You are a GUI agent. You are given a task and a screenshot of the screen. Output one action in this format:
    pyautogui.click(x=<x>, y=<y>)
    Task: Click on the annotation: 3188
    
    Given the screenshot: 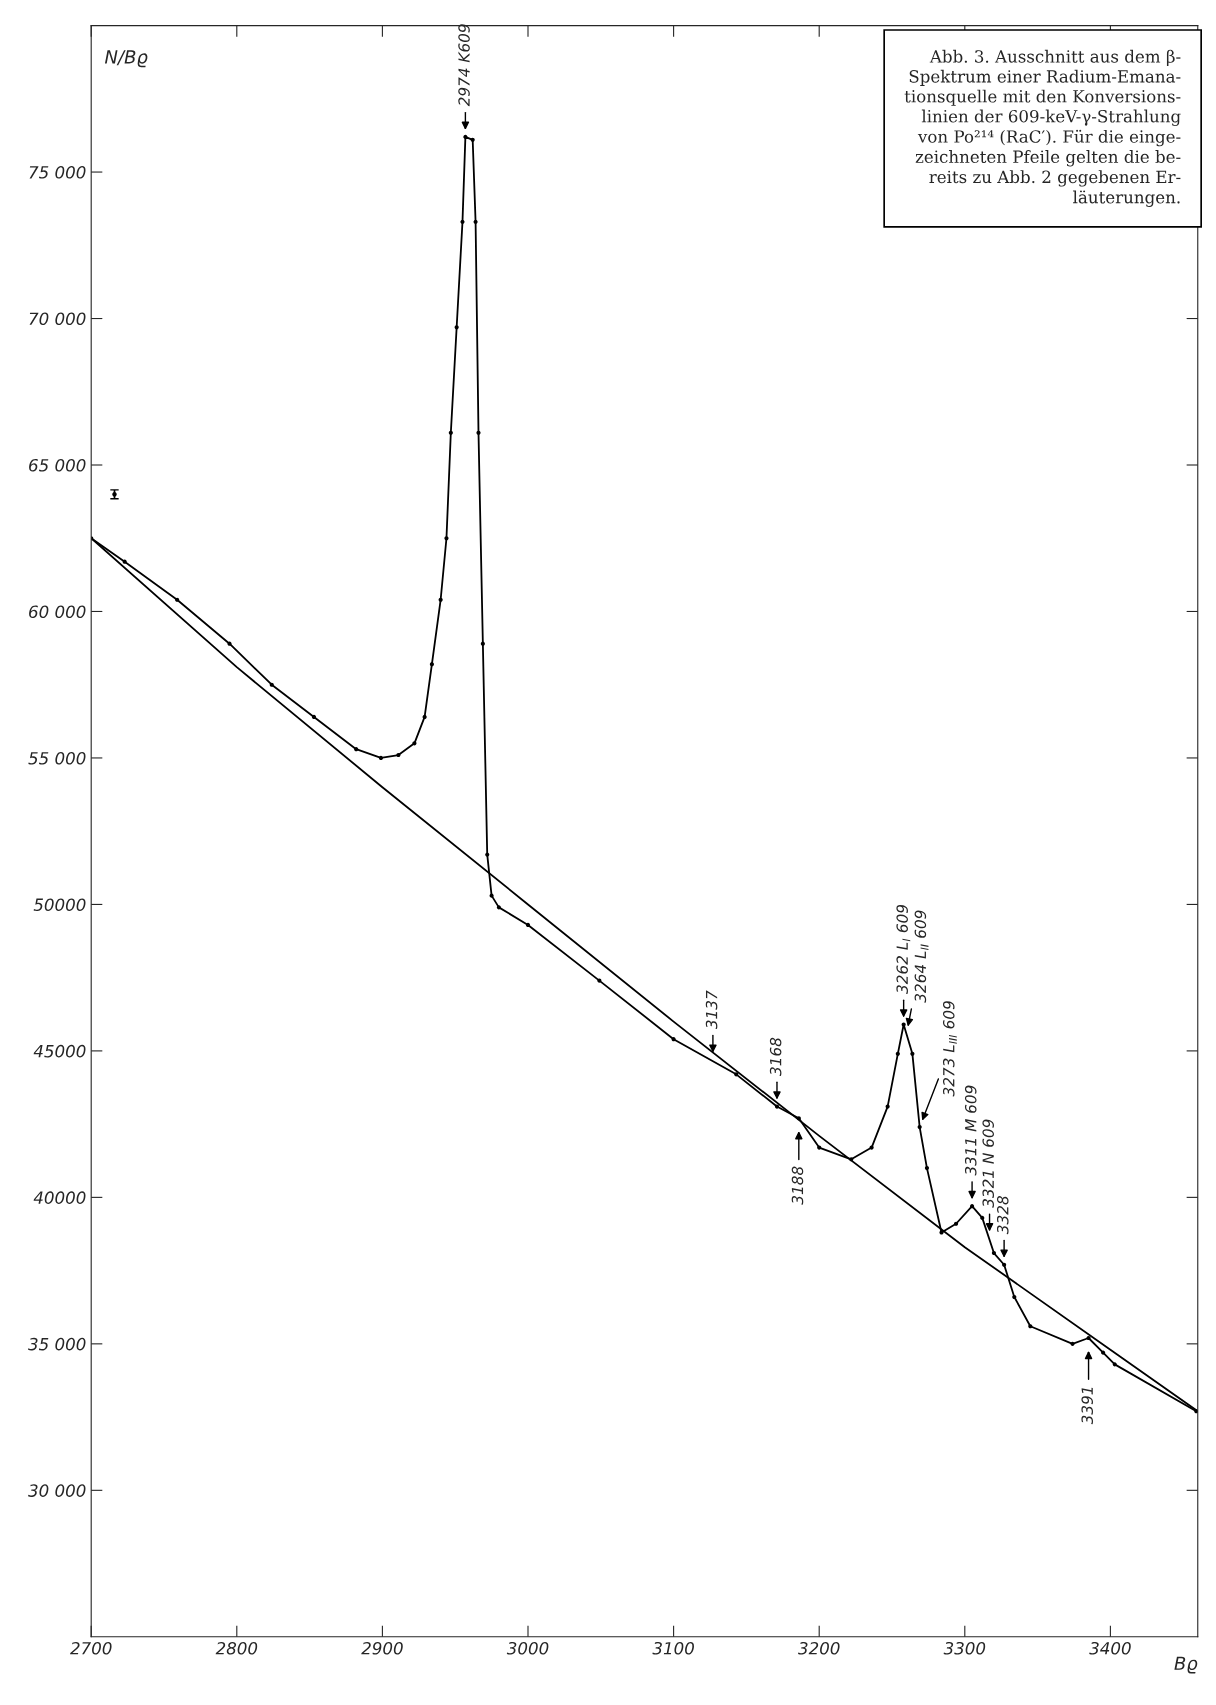 What is the action you would take?
    pyautogui.click(x=797, y=1185)
    